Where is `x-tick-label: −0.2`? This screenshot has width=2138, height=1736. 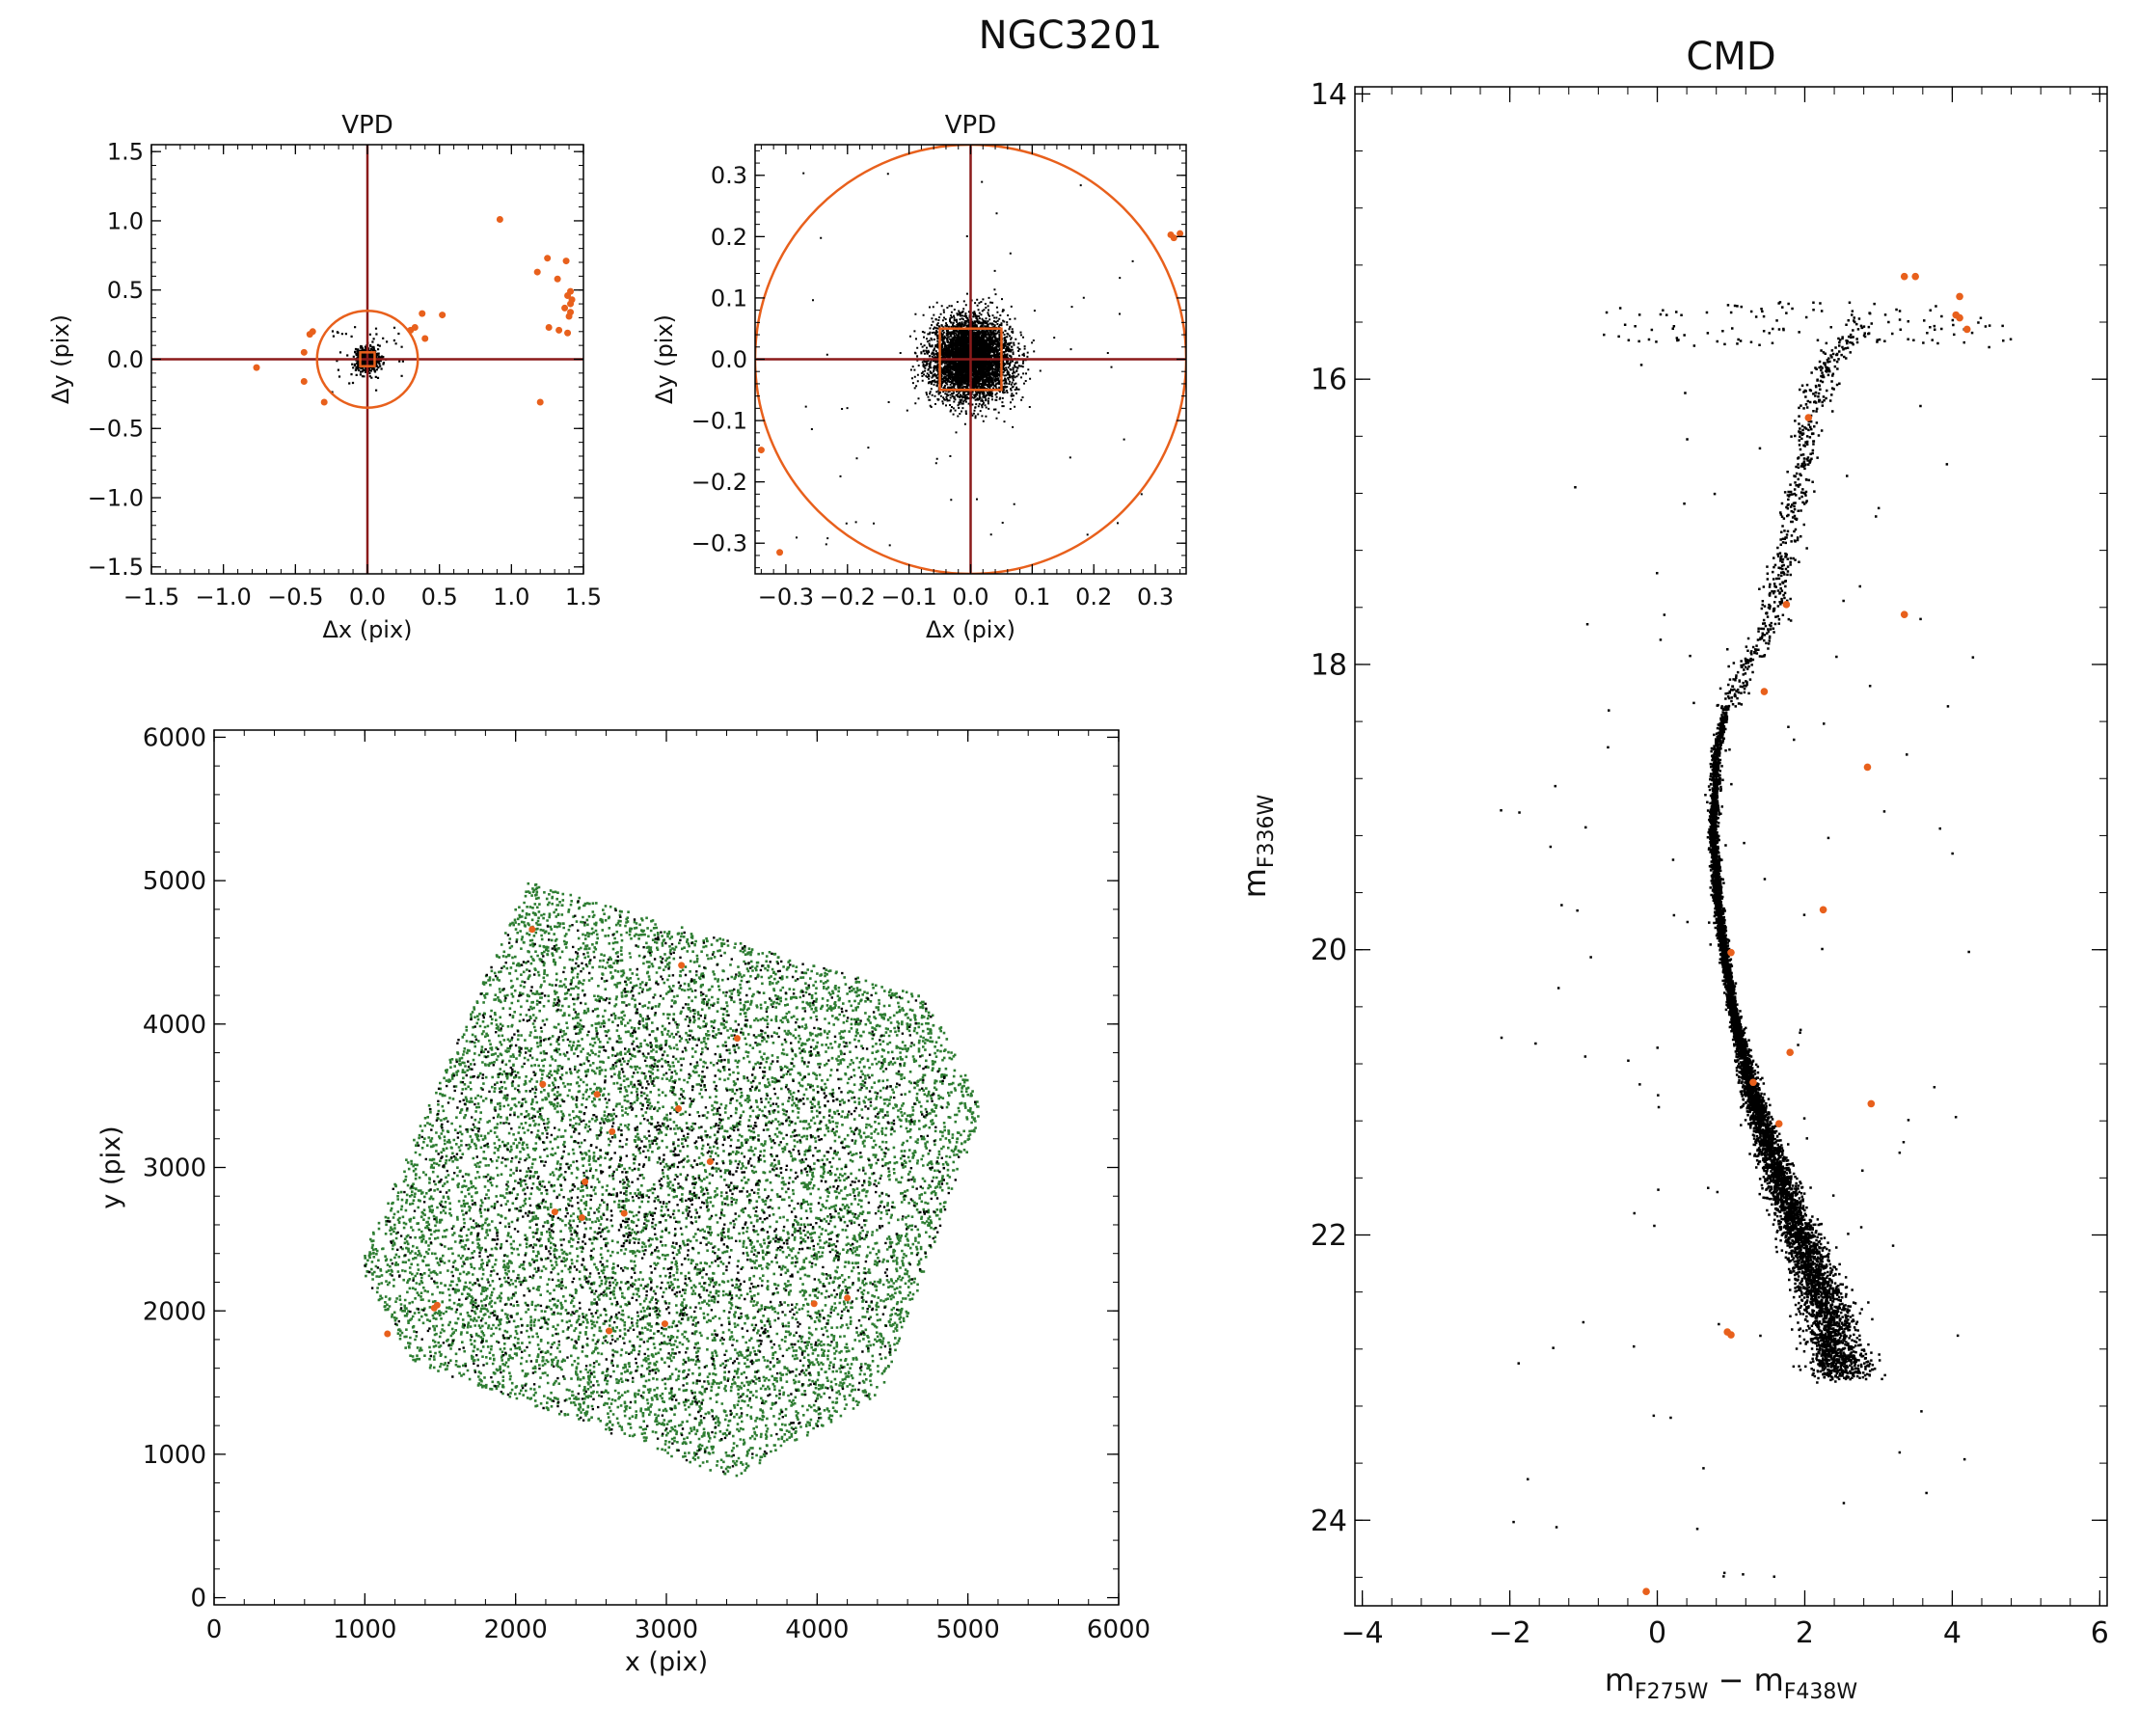
x-tick-label: −0.2 is located at coordinates (848, 596).